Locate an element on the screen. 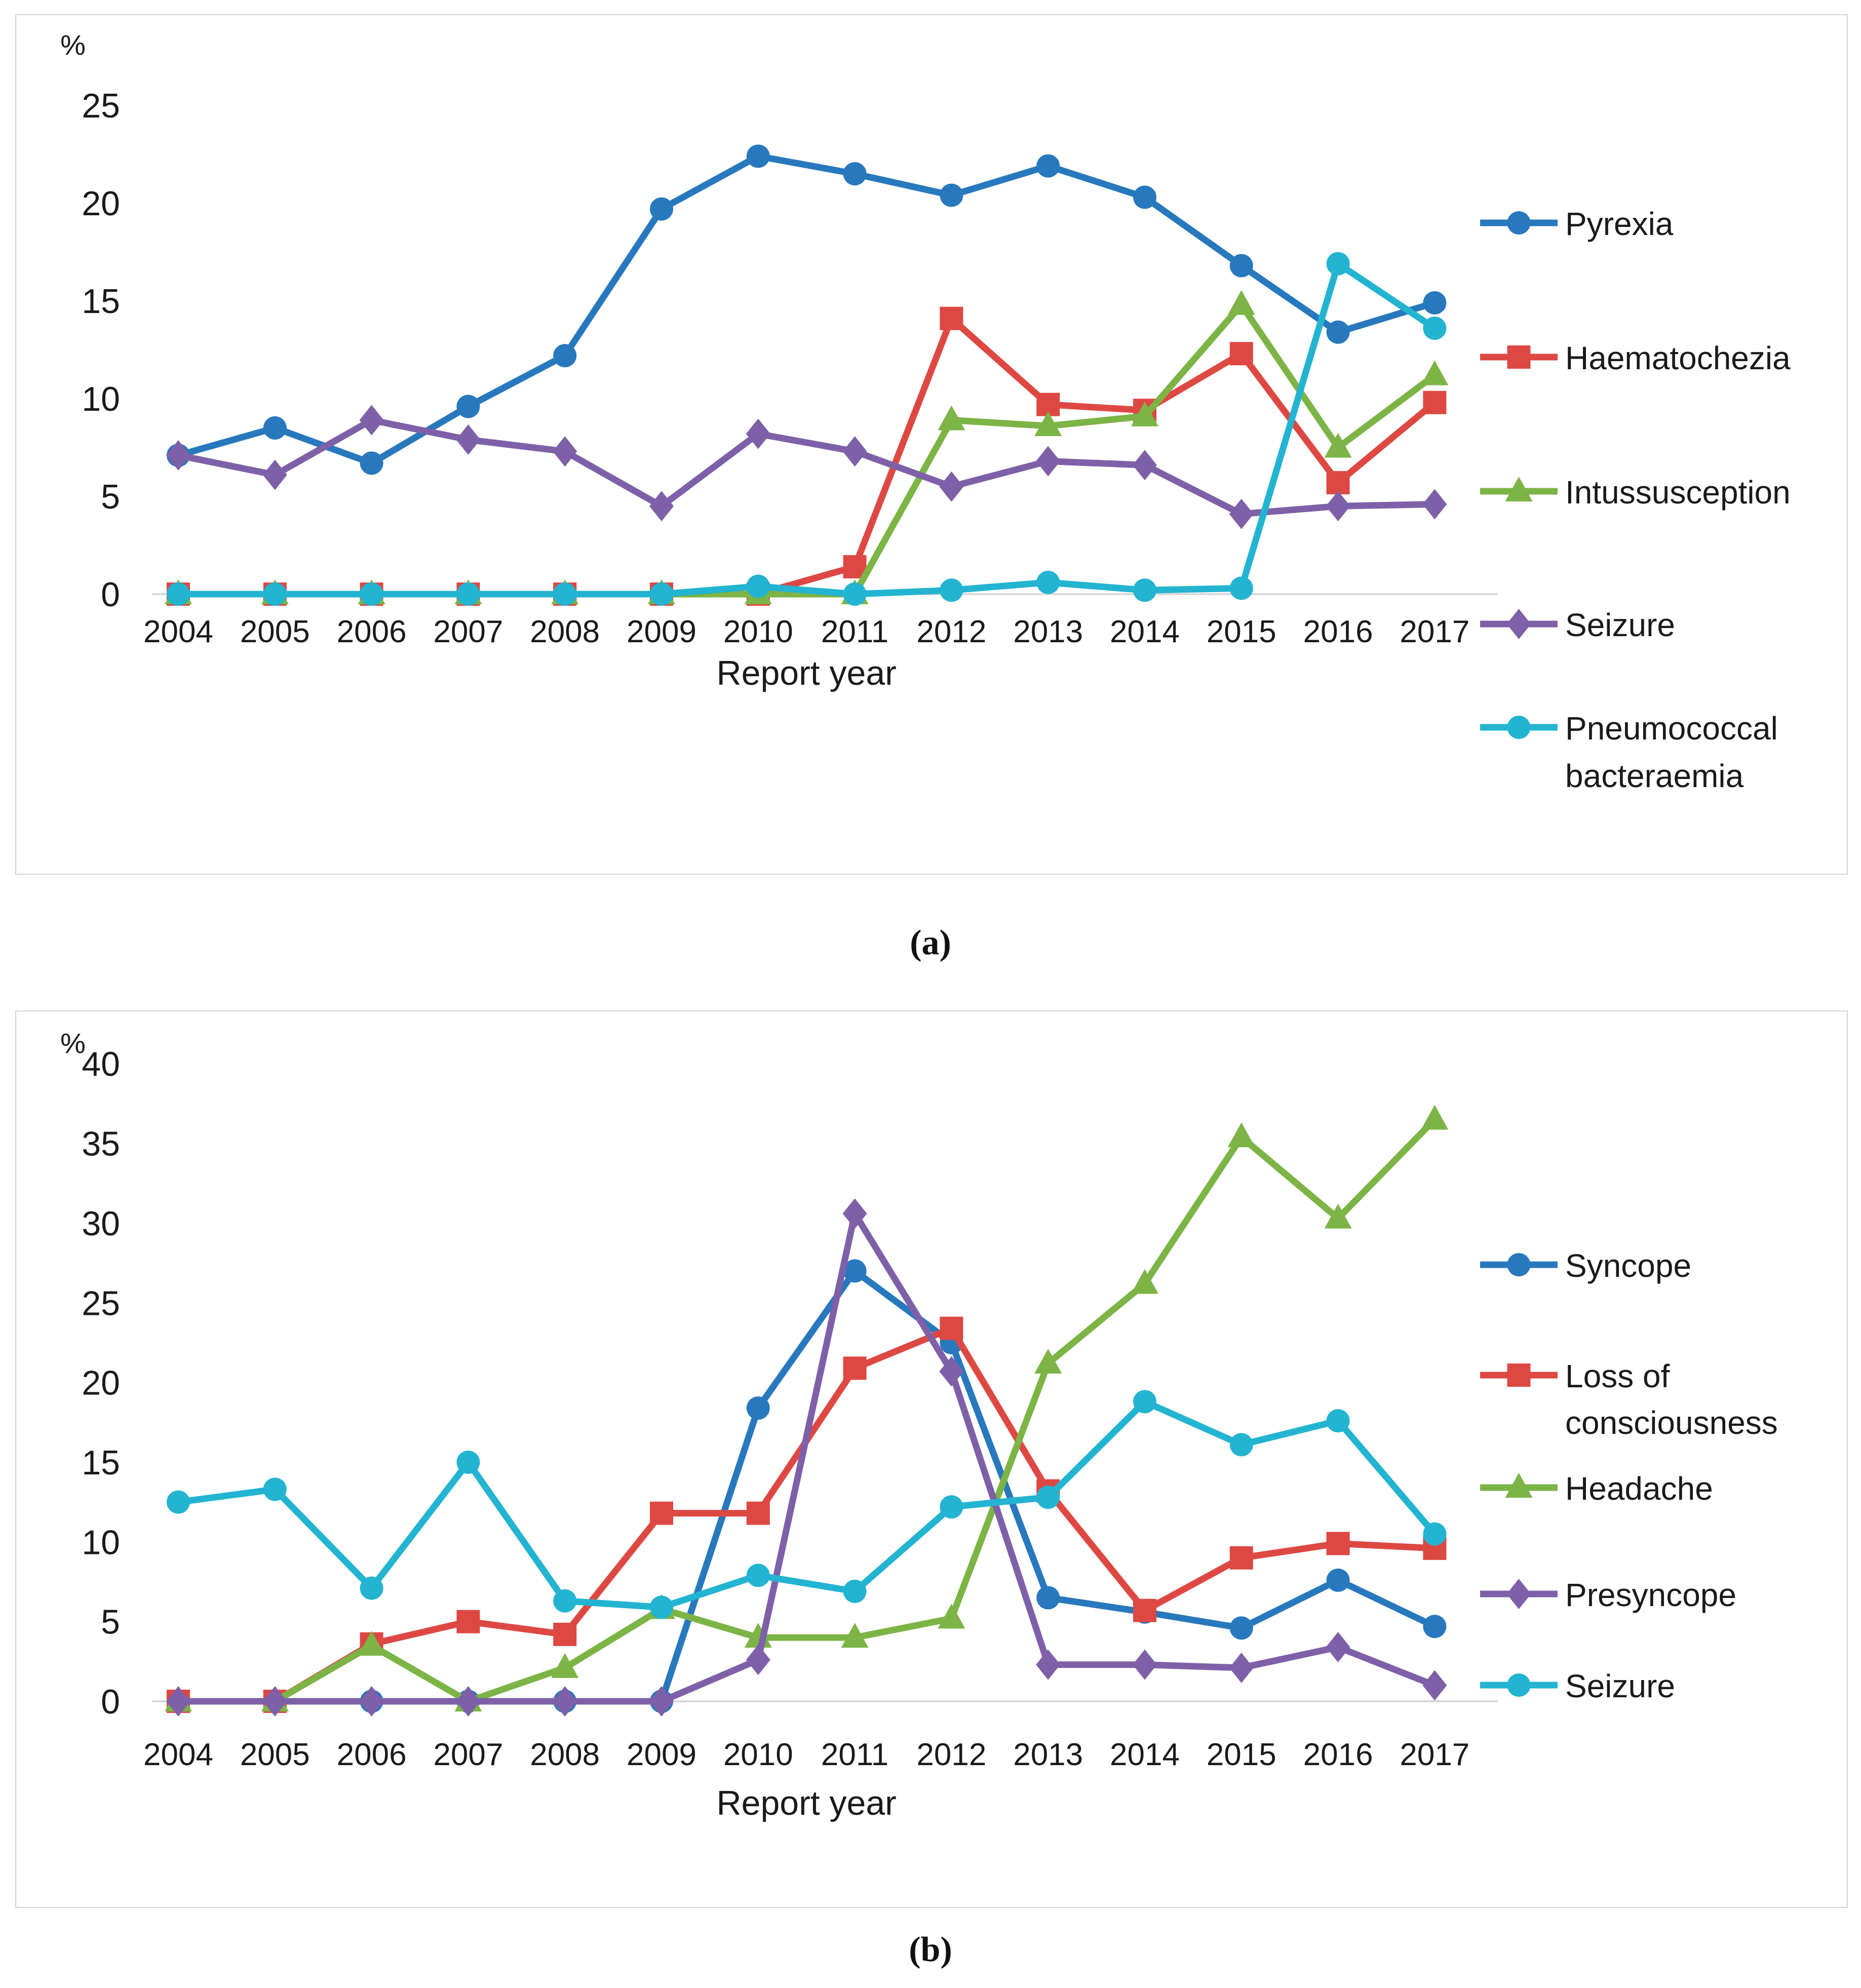  legend-item-intussusception: Intussusception is located at coordinates (1636, 492).